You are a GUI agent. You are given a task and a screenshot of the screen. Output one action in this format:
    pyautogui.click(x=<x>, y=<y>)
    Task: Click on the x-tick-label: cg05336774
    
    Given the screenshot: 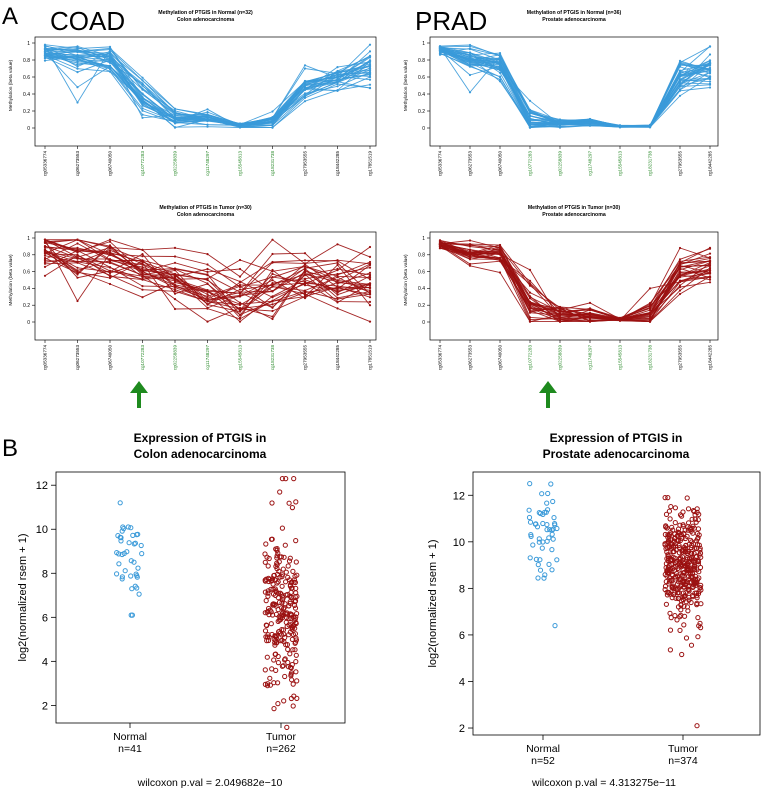 What is the action you would take?
    pyautogui.click(x=440, y=164)
    